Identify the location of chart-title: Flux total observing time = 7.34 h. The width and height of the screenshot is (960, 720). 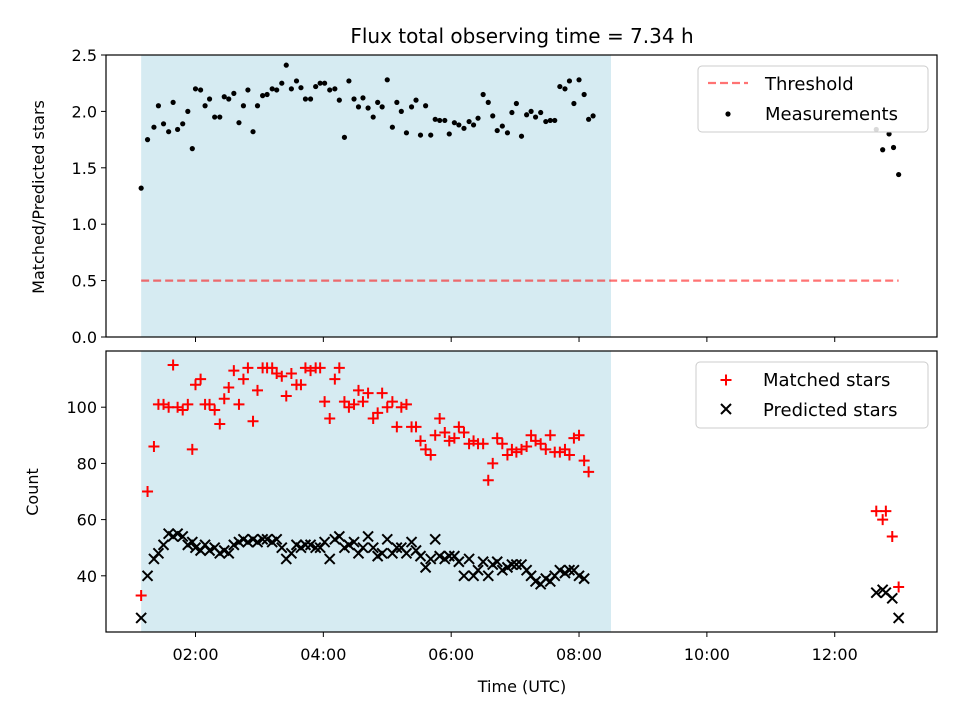
(521, 36).